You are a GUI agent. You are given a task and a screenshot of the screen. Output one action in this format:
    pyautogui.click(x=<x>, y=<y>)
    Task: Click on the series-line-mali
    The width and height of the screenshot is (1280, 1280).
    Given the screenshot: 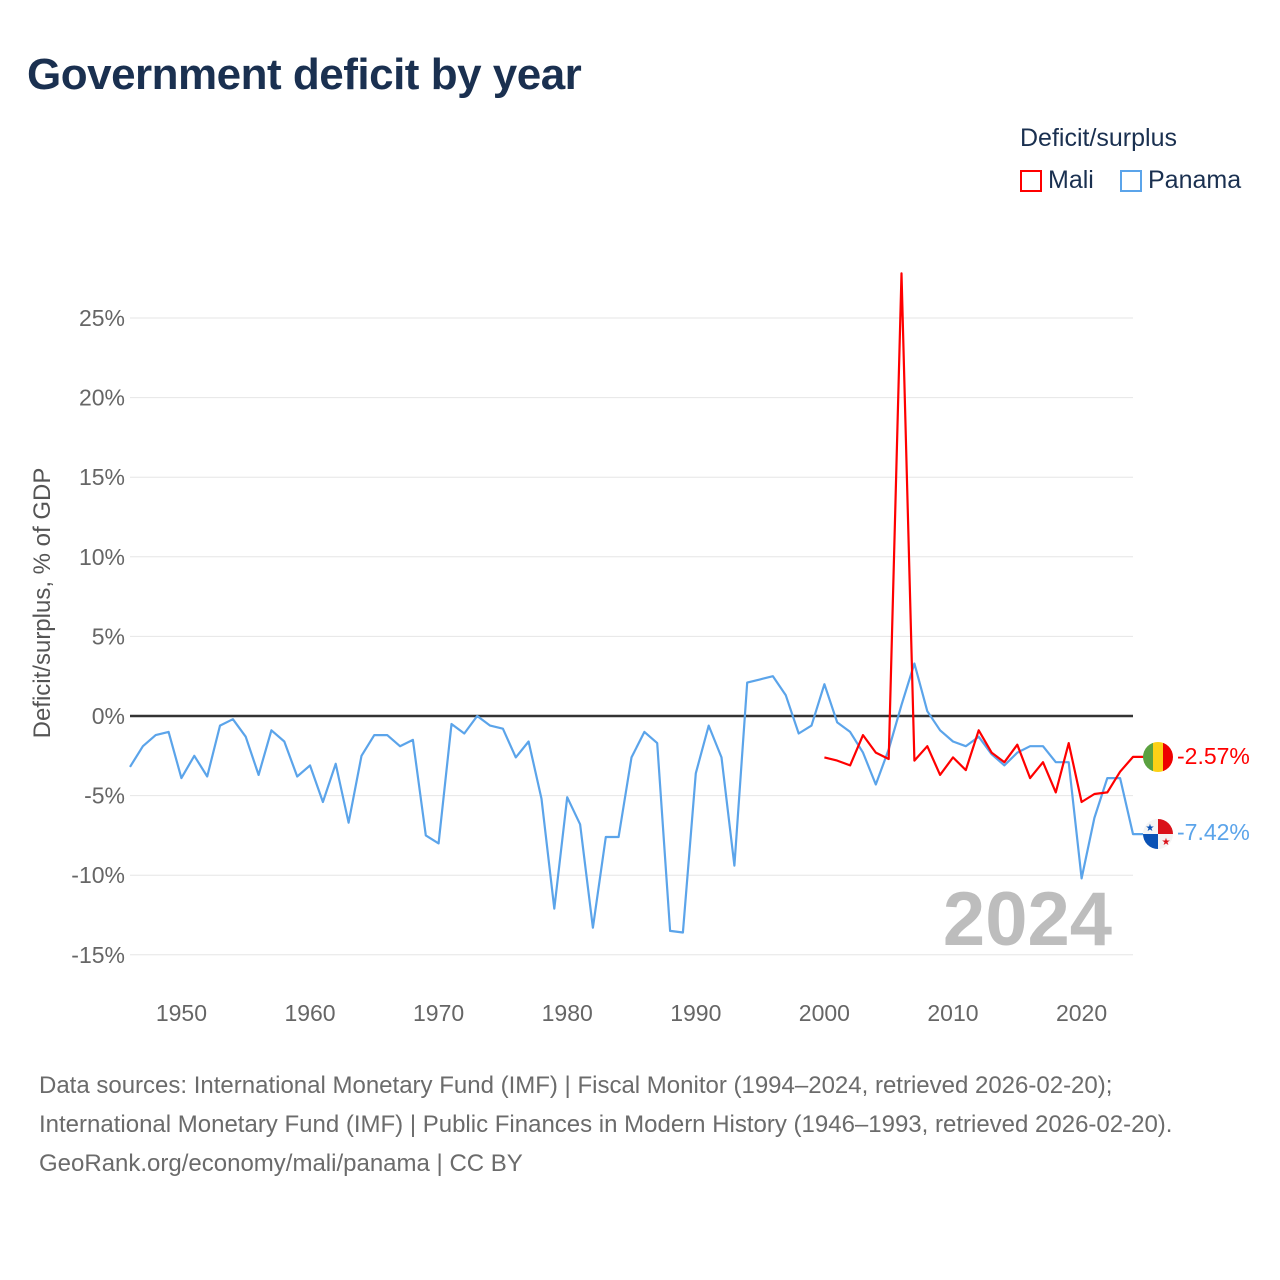 What is the action you would take?
    pyautogui.click(x=984, y=538)
    